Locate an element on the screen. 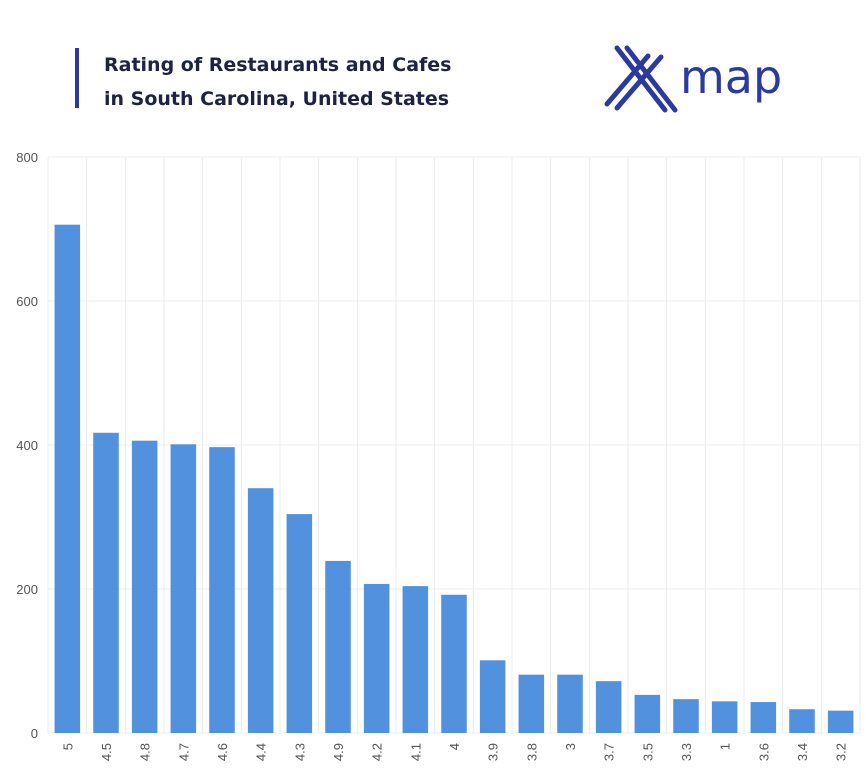 The height and width of the screenshot is (774, 865). x-tick-label: 3.3 is located at coordinates (686, 752).